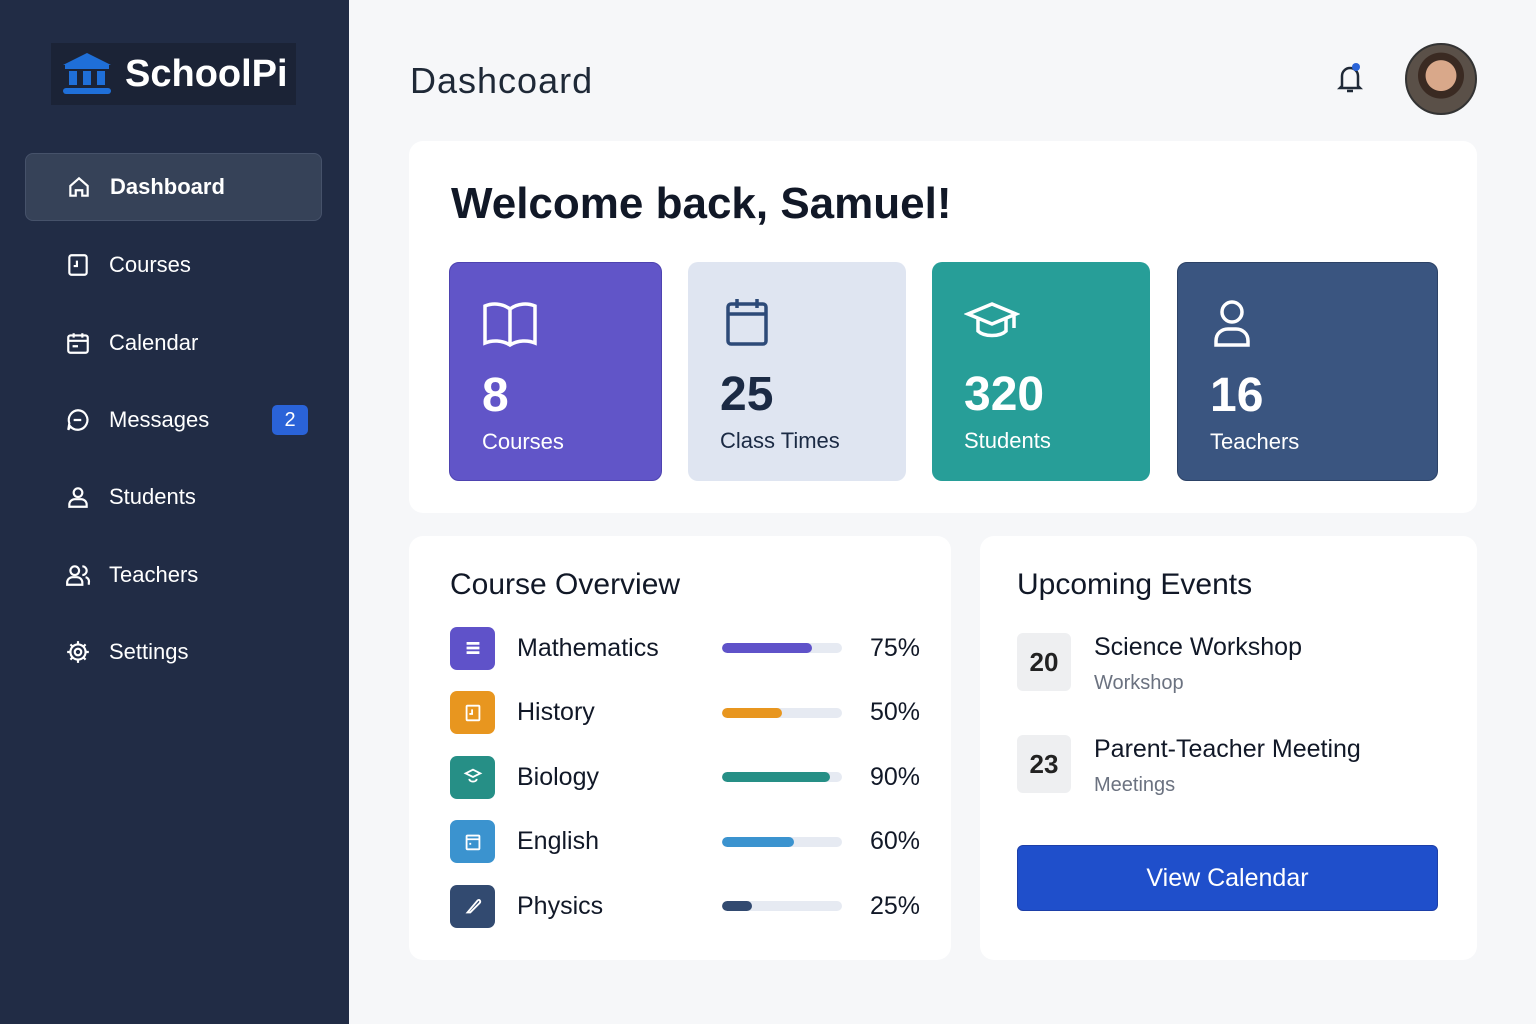  What do you see at coordinates (78, 420) in the screenshot?
I see `chat-icon` at bounding box center [78, 420].